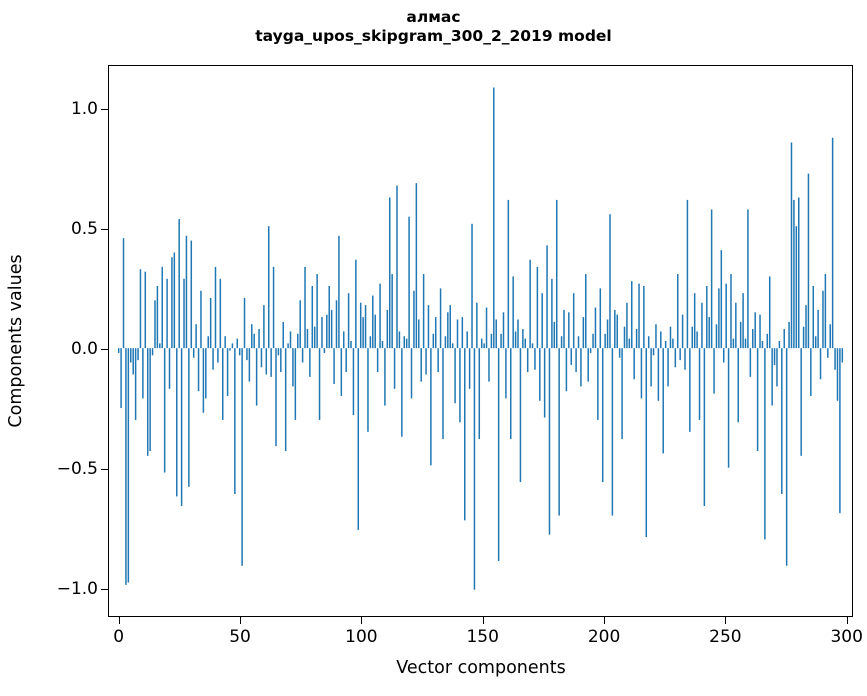 The height and width of the screenshot is (696, 867). I want to click on x-tick-label: 50, so click(240, 637).